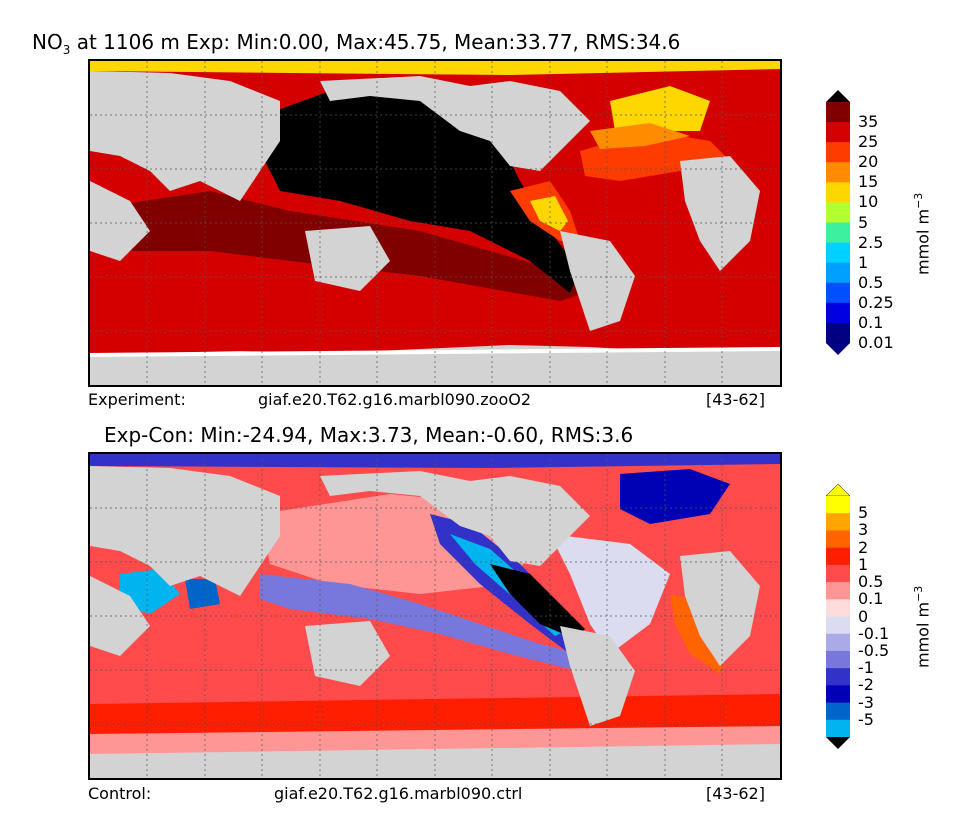 This screenshot has width=966, height=833. Describe the element at coordinates (422, 189) in the screenshot. I see `top-pacific-black-core` at that location.